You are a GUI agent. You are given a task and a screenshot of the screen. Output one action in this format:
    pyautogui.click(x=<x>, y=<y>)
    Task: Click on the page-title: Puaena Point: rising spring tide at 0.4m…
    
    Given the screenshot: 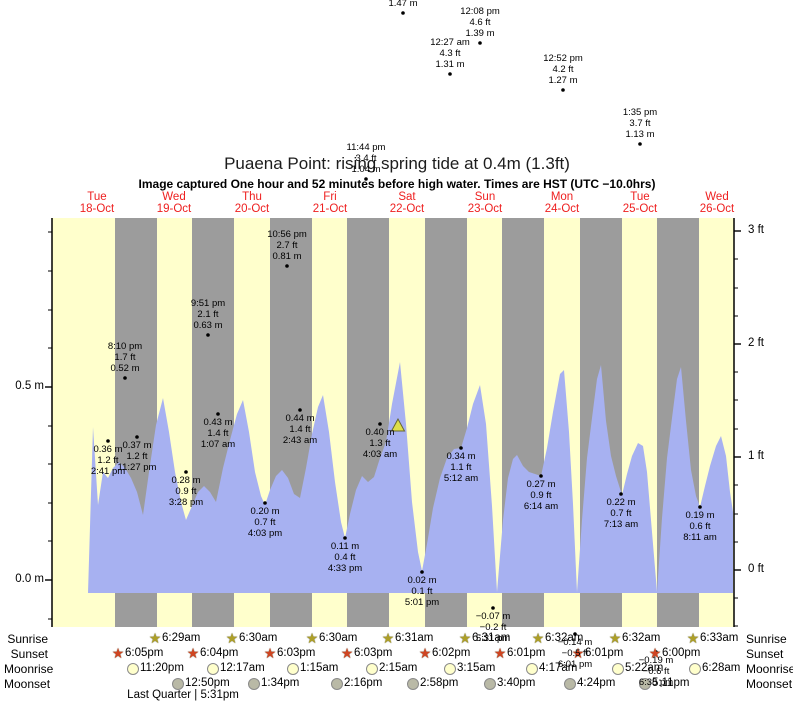 What is the action you would take?
    pyautogui.click(x=397, y=163)
    